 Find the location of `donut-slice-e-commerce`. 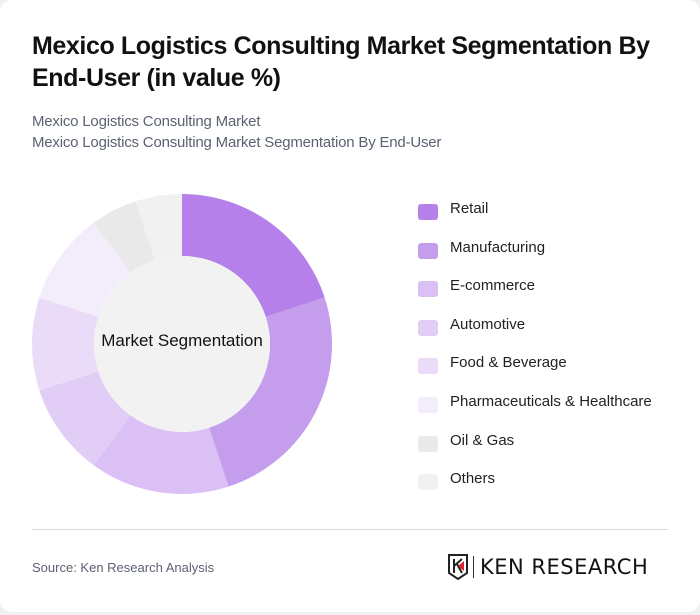

donut-slice-e-commerce is located at coordinates (161, 454).